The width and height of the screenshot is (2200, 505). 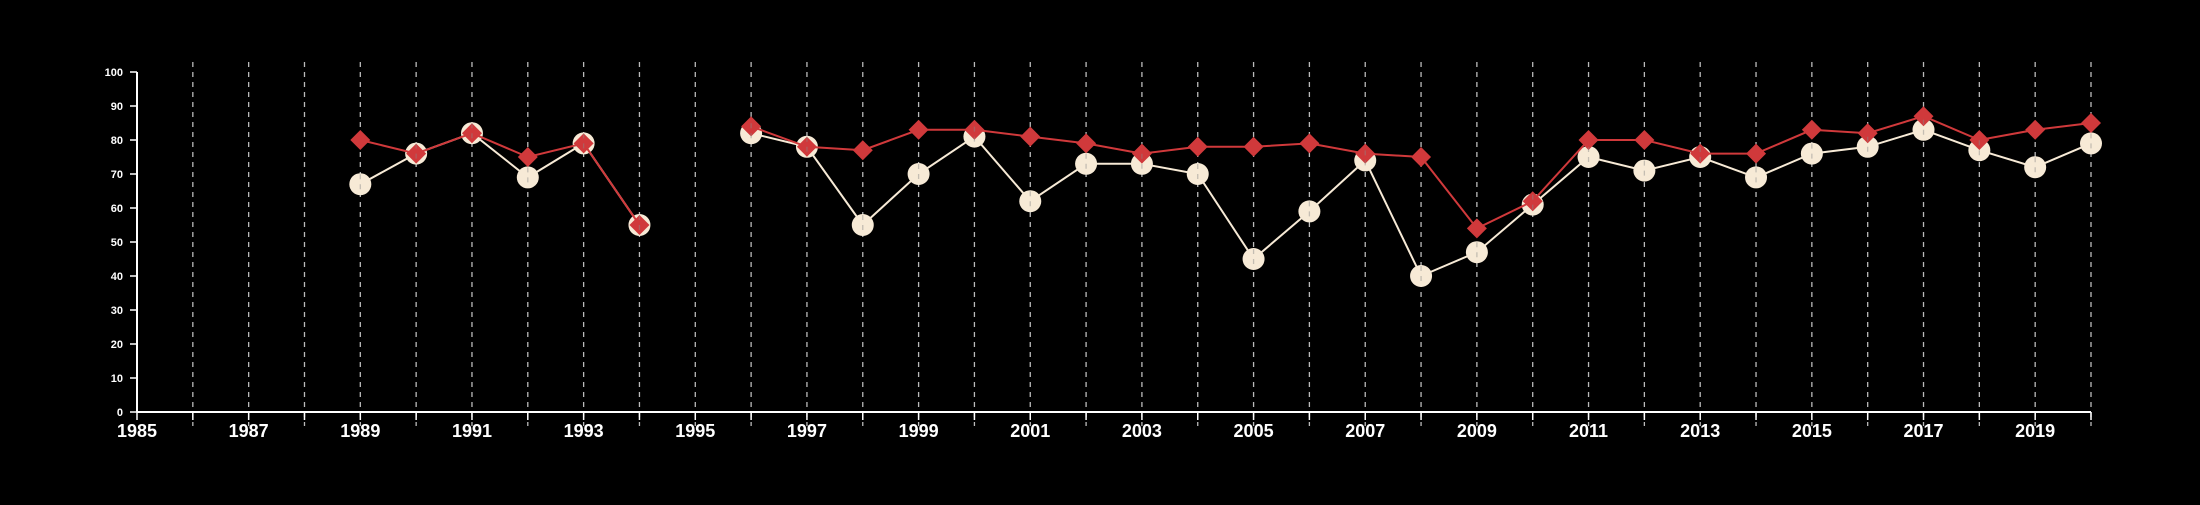 I want to click on series-0-point-2005, so click(x=1253, y=146).